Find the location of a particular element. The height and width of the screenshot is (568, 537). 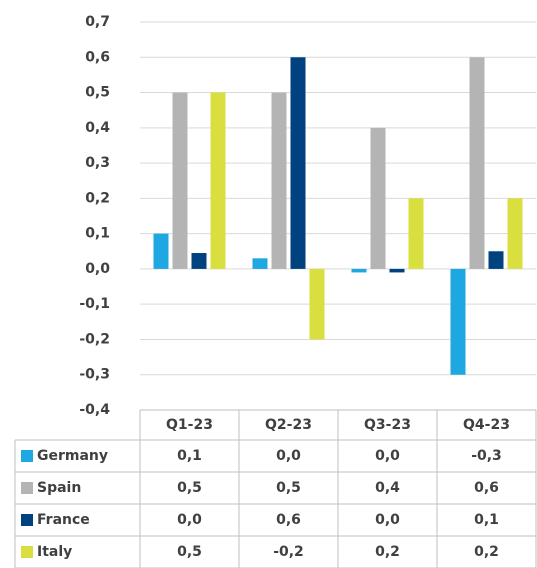

y-tick-label: 0,1 is located at coordinates (97, 234).